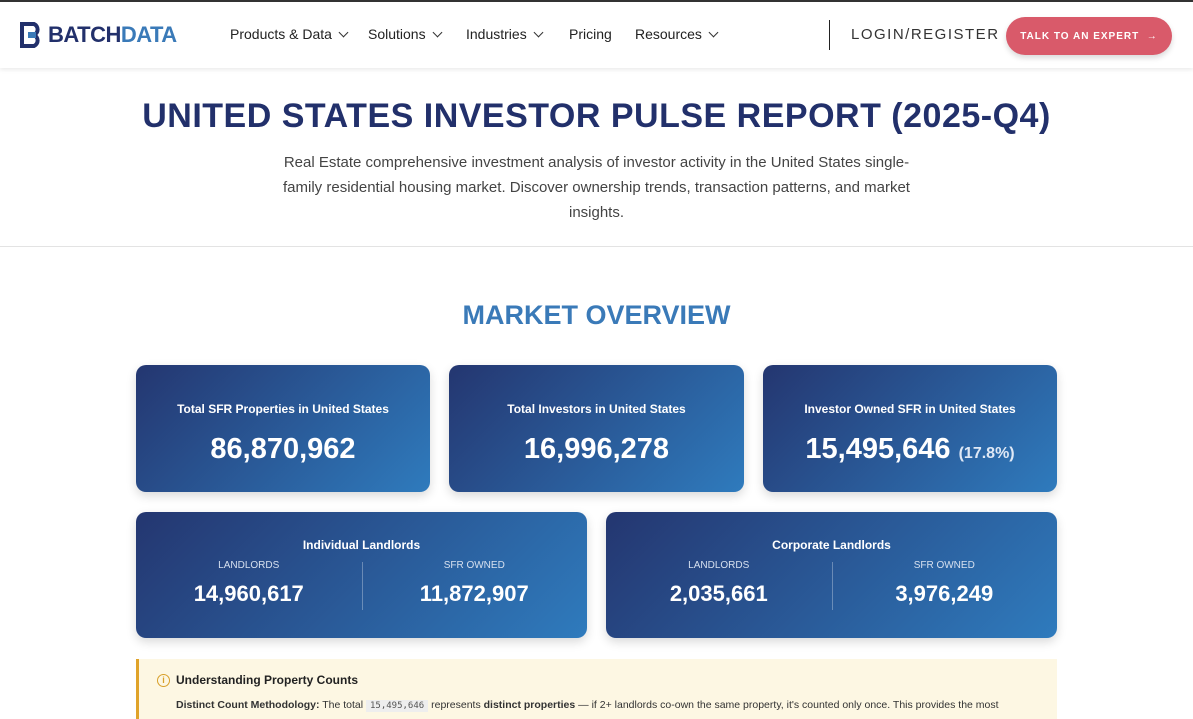  Describe the element at coordinates (248, 705) in the screenshot. I see `note-text: Distinct Count Methodology:` at that location.